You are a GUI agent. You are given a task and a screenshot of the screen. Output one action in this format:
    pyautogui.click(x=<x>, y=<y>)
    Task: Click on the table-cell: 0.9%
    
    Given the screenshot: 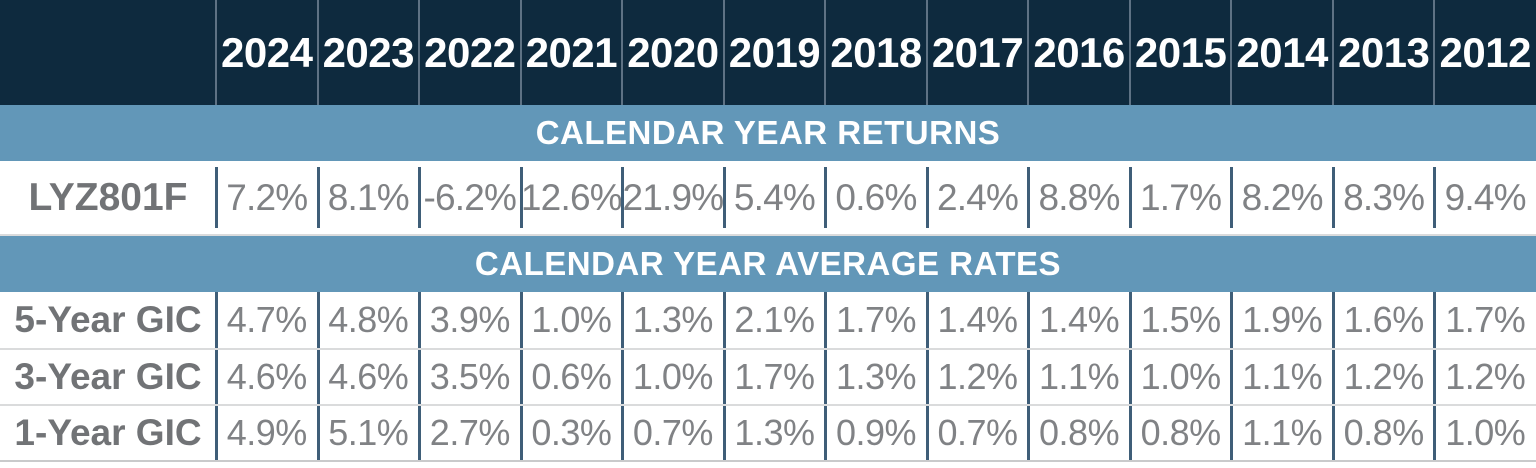 What is the action you would take?
    pyautogui.click(x=875, y=433)
    